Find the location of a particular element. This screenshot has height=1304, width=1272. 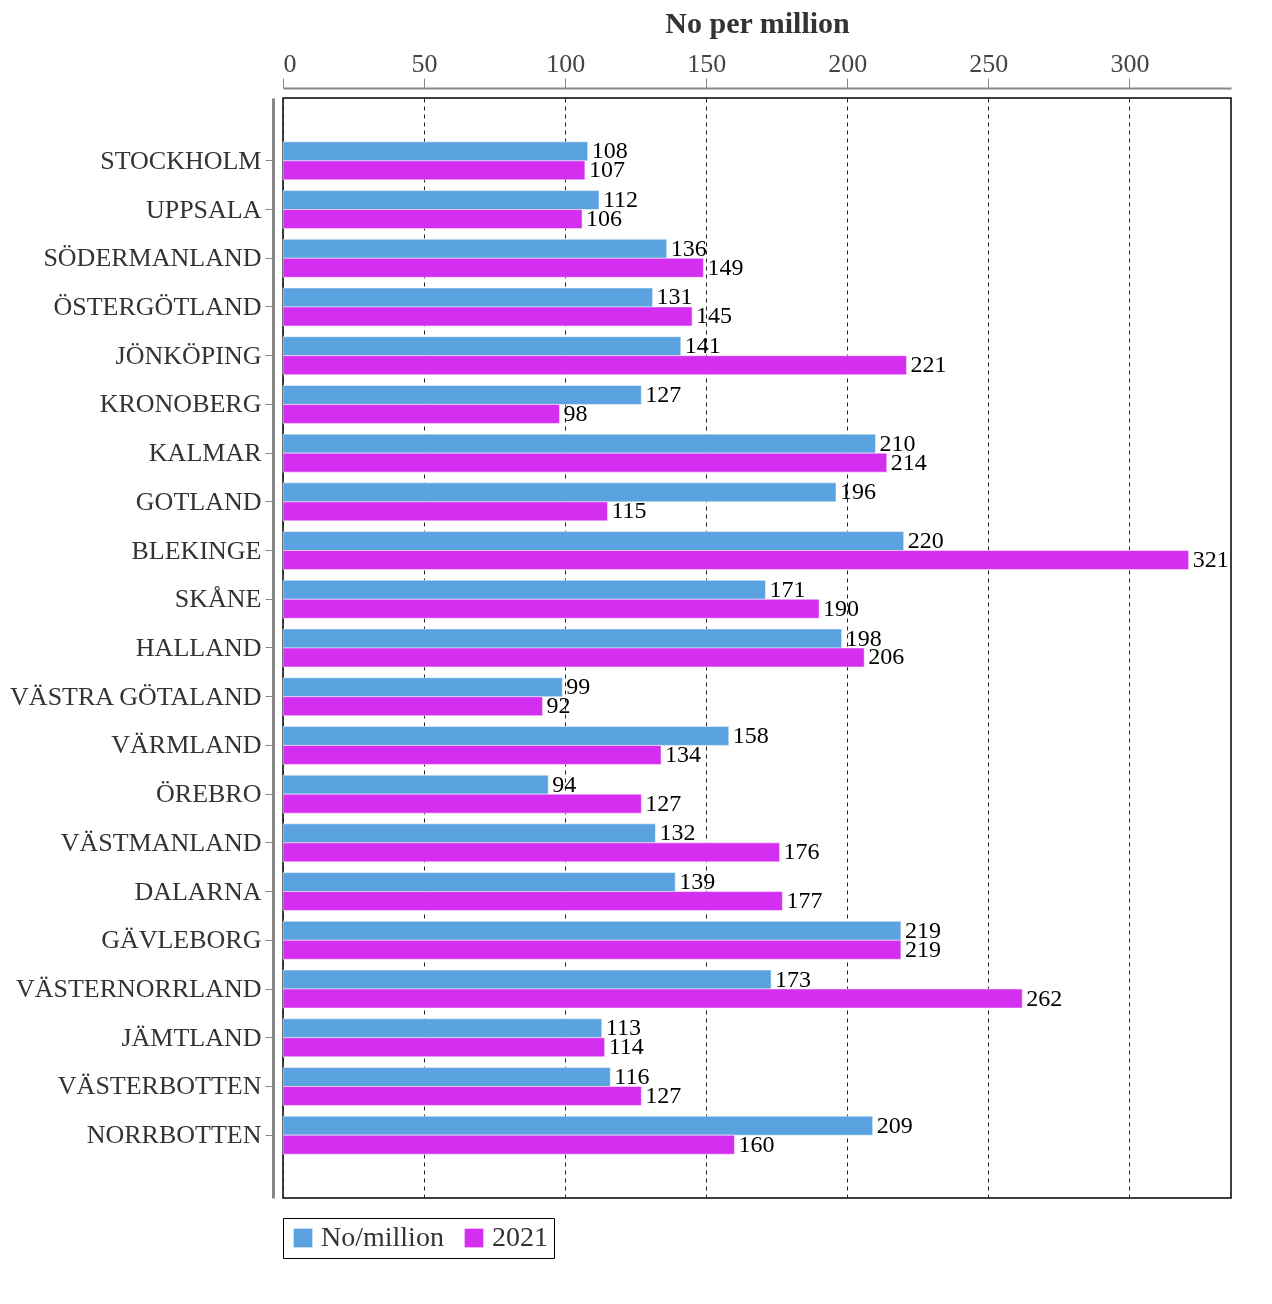

data-label: 145 is located at coordinates (714, 315).